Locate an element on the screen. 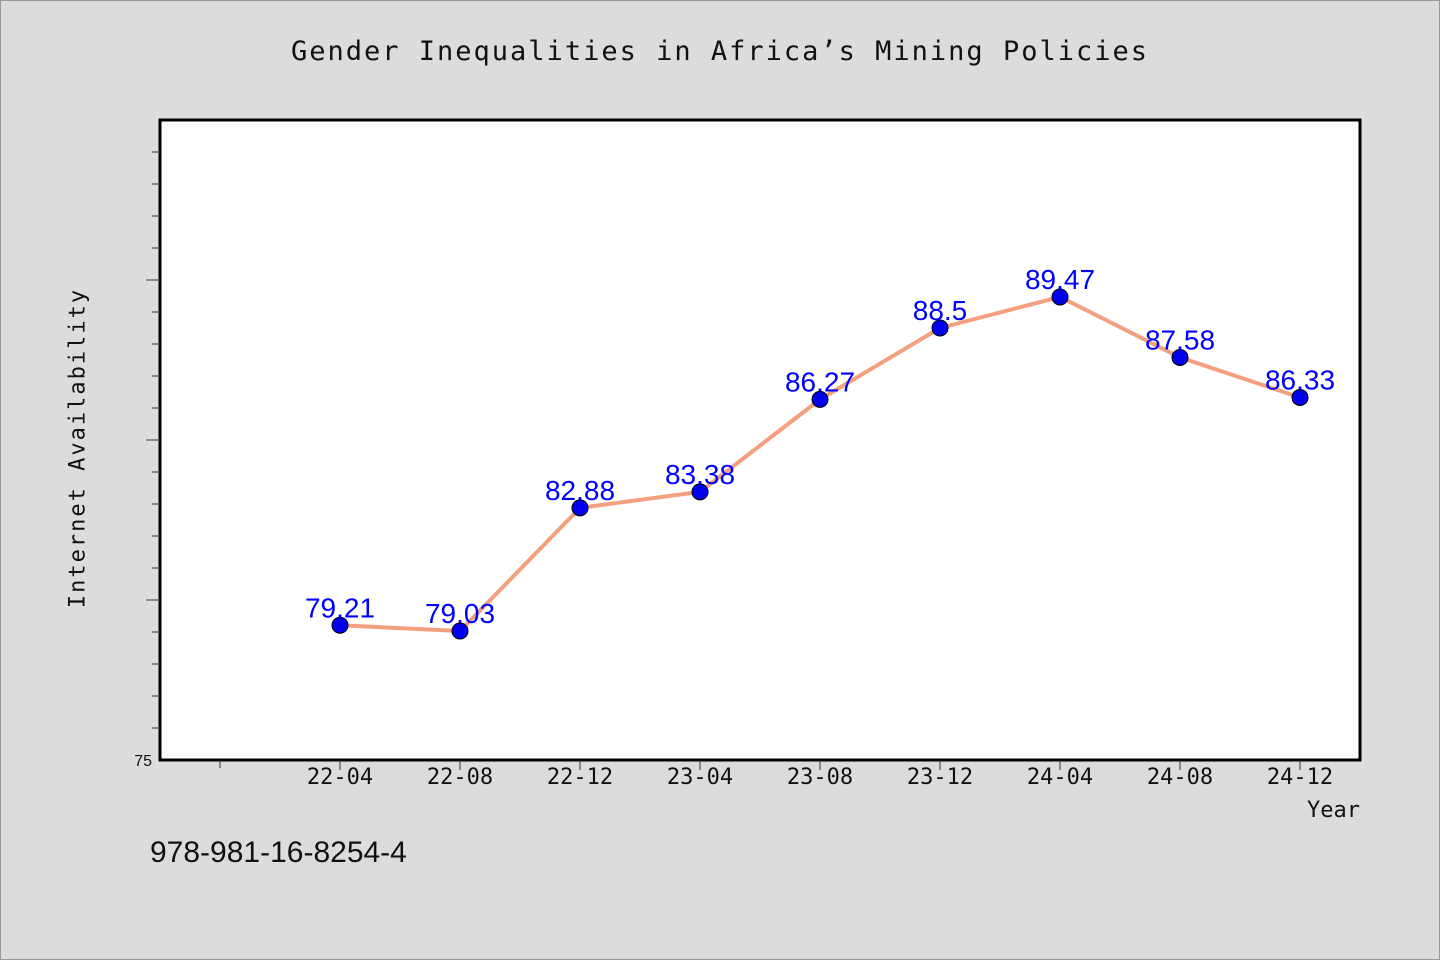  data-label: 88.5 is located at coordinates (940, 310).